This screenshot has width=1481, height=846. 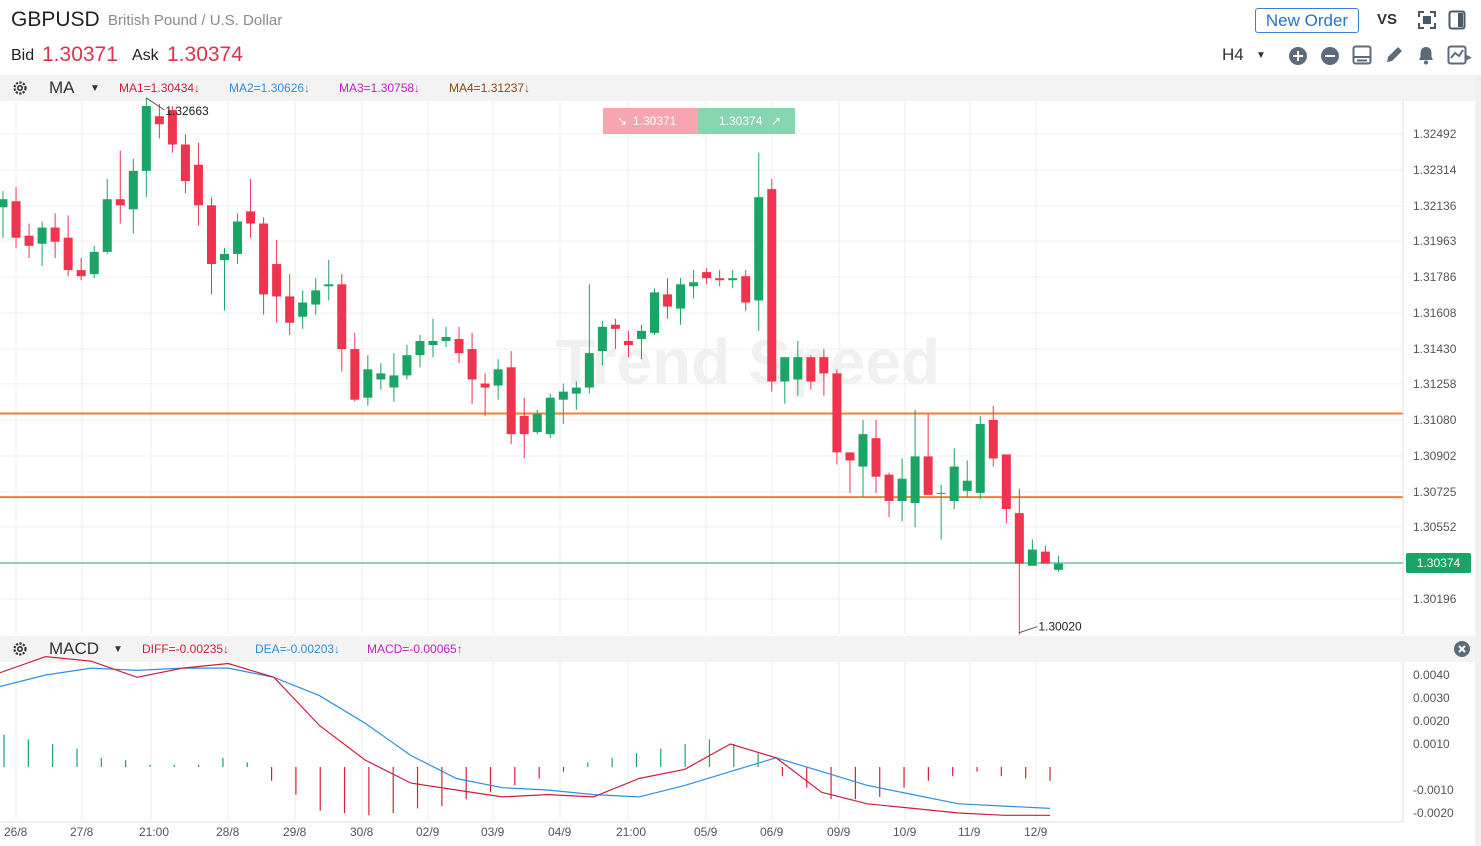 What do you see at coordinates (748, 362) in the screenshot?
I see `watermark: Trend Speed` at bounding box center [748, 362].